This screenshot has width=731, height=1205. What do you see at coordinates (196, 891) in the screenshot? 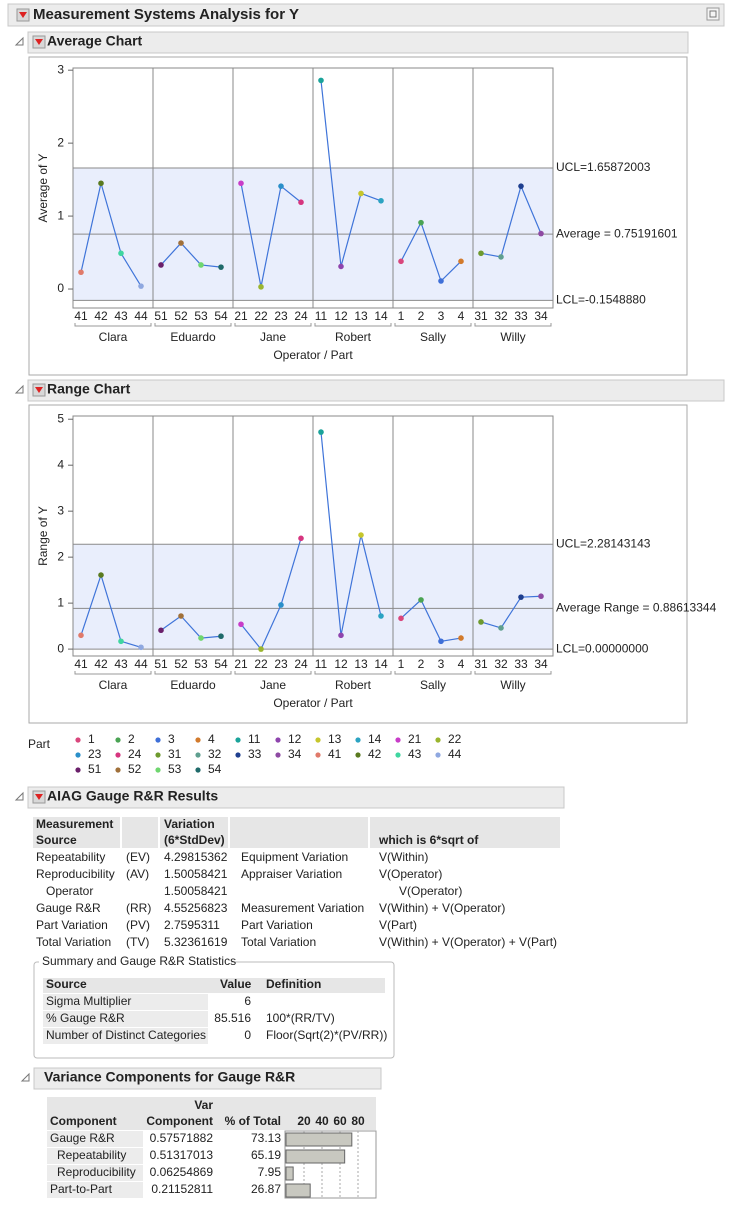
I see `table-cell: 1.50058421` at bounding box center [196, 891].